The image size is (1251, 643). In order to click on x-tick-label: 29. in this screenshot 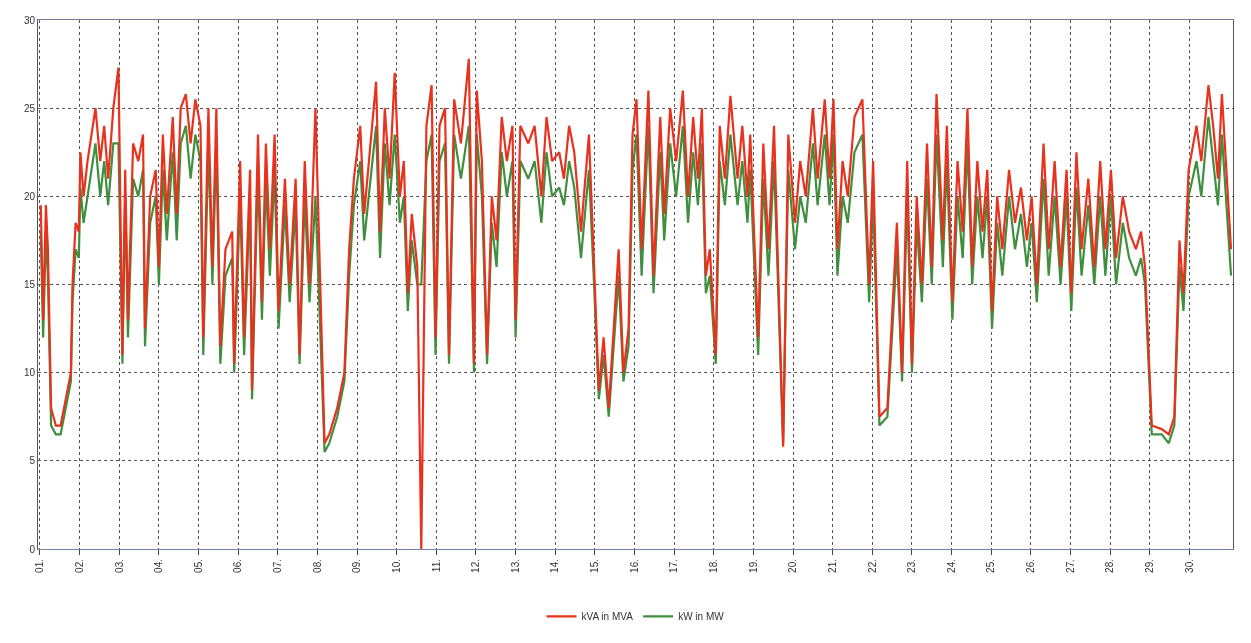, I will do `click(1150, 566)`.